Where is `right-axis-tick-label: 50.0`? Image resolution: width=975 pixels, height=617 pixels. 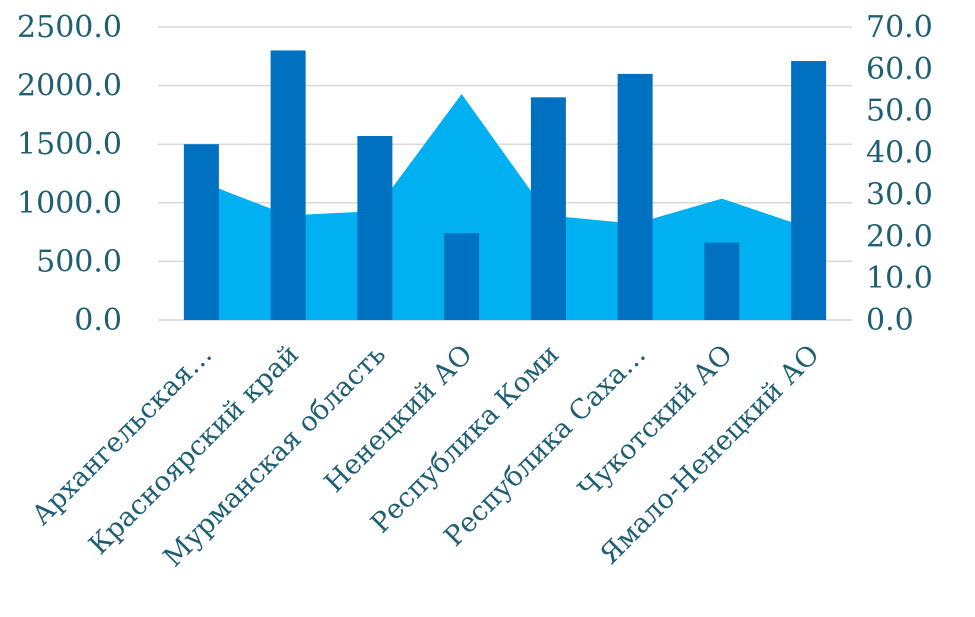 right-axis-tick-label: 50.0 is located at coordinates (899, 111).